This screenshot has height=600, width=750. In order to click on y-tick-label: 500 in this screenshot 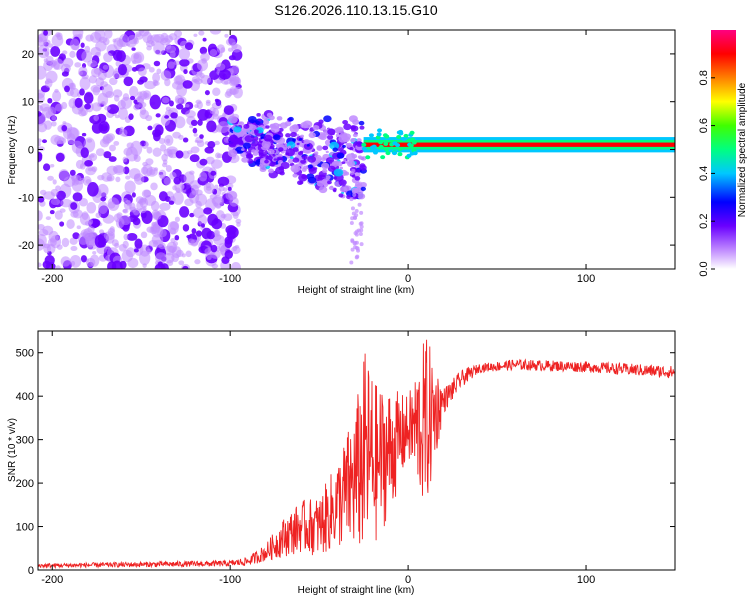, I will do `click(25, 354)`.